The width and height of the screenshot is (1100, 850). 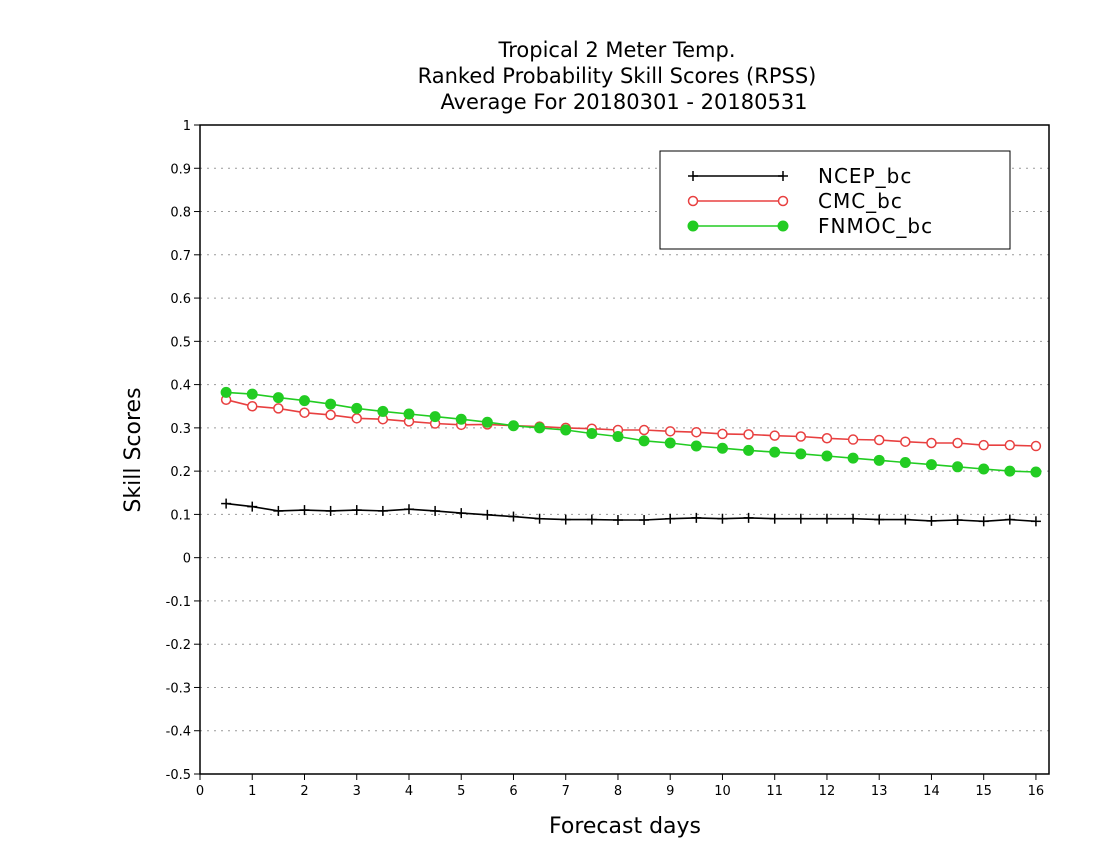 What do you see at coordinates (617, 76) in the screenshot?
I see `chart-title-line-2: Ranked Probability Skill Scores (RPSS)` at bounding box center [617, 76].